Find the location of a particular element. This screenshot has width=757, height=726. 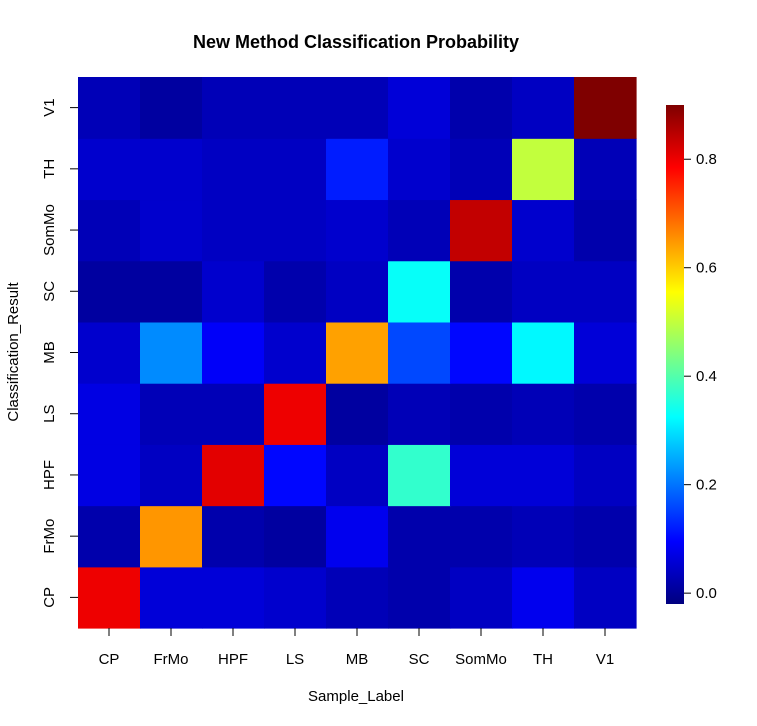

heatmap-cell-FrMo-SomMo is located at coordinates (481, 536).